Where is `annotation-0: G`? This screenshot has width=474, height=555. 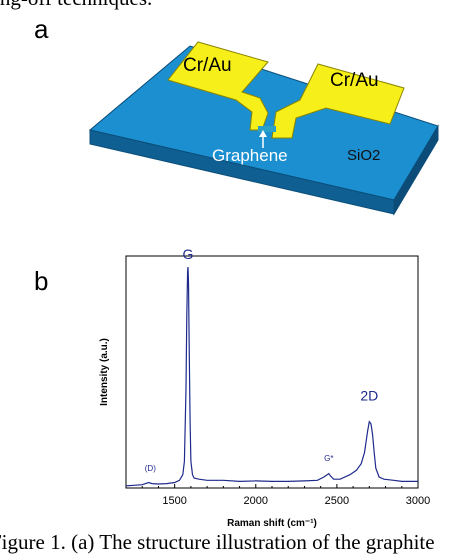 annotation-0: G is located at coordinates (188, 254).